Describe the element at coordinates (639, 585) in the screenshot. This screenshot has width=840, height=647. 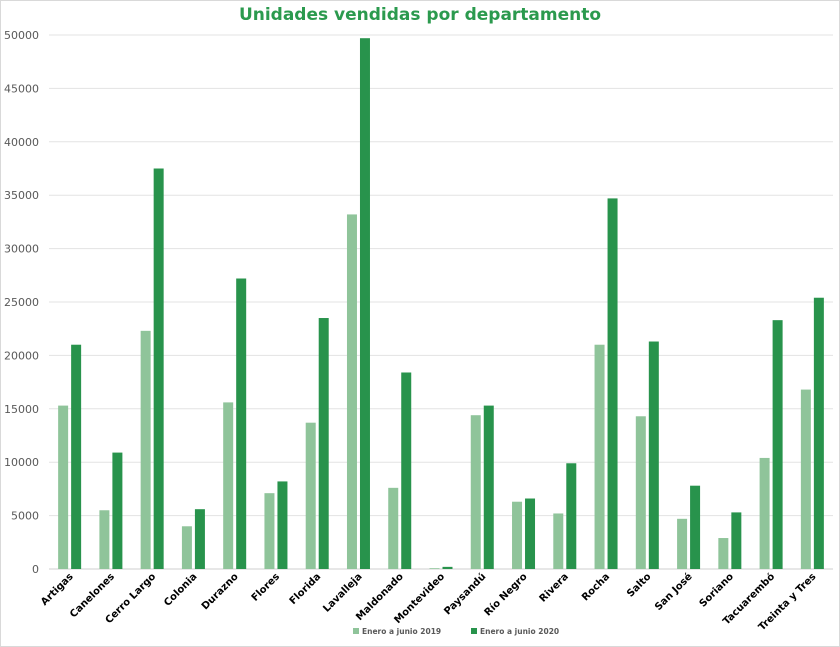
I see `x-tick-label: Salto` at that location.